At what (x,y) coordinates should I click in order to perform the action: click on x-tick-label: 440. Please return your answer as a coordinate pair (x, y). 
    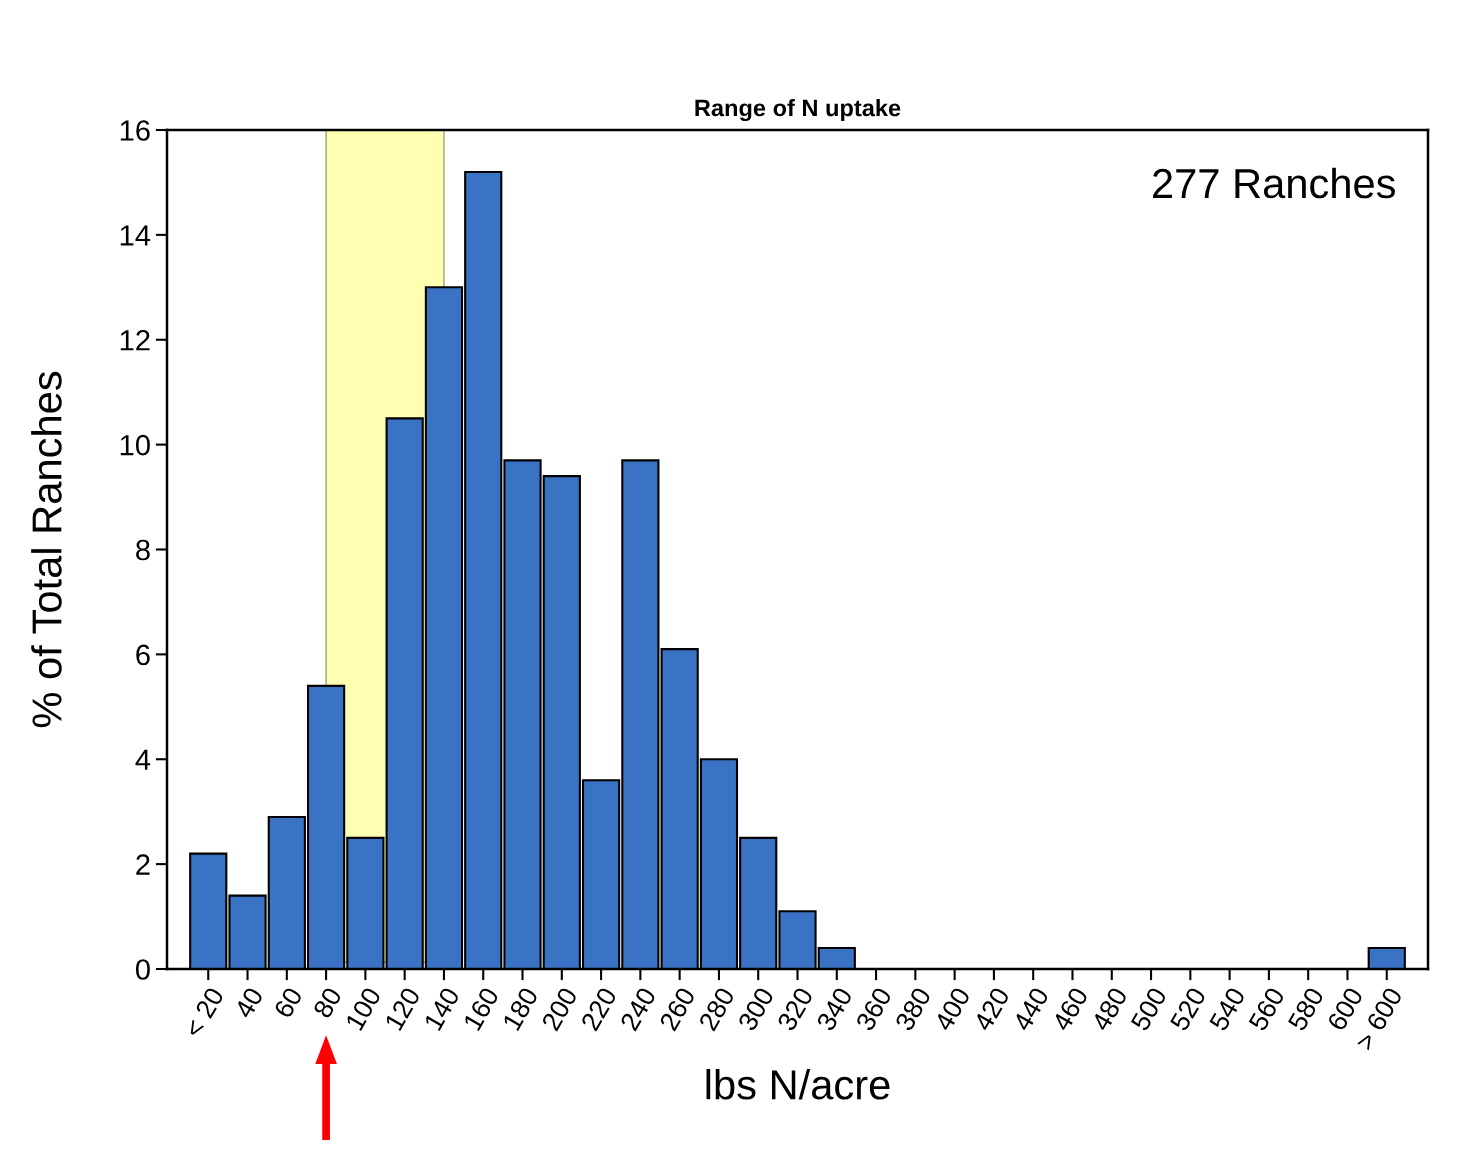
    Looking at the image, I should click on (1031, 1009).